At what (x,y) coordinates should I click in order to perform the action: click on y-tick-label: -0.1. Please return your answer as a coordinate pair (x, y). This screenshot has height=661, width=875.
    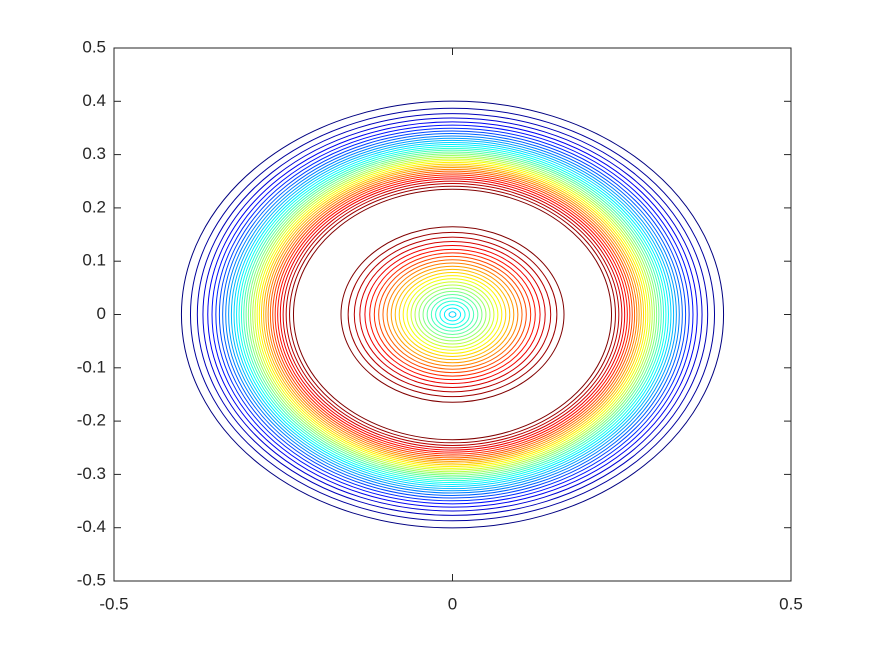
    Looking at the image, I should click on (91, 366).